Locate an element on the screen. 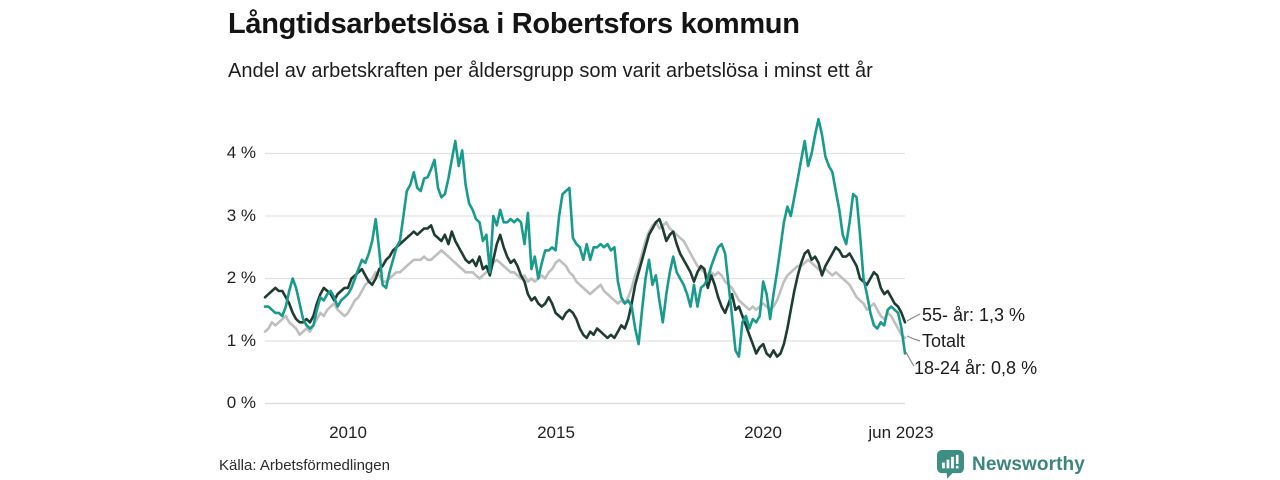 This screenshot has width=1280, height=480. logo-exclamation-dot is located at coordinates (957, 467).